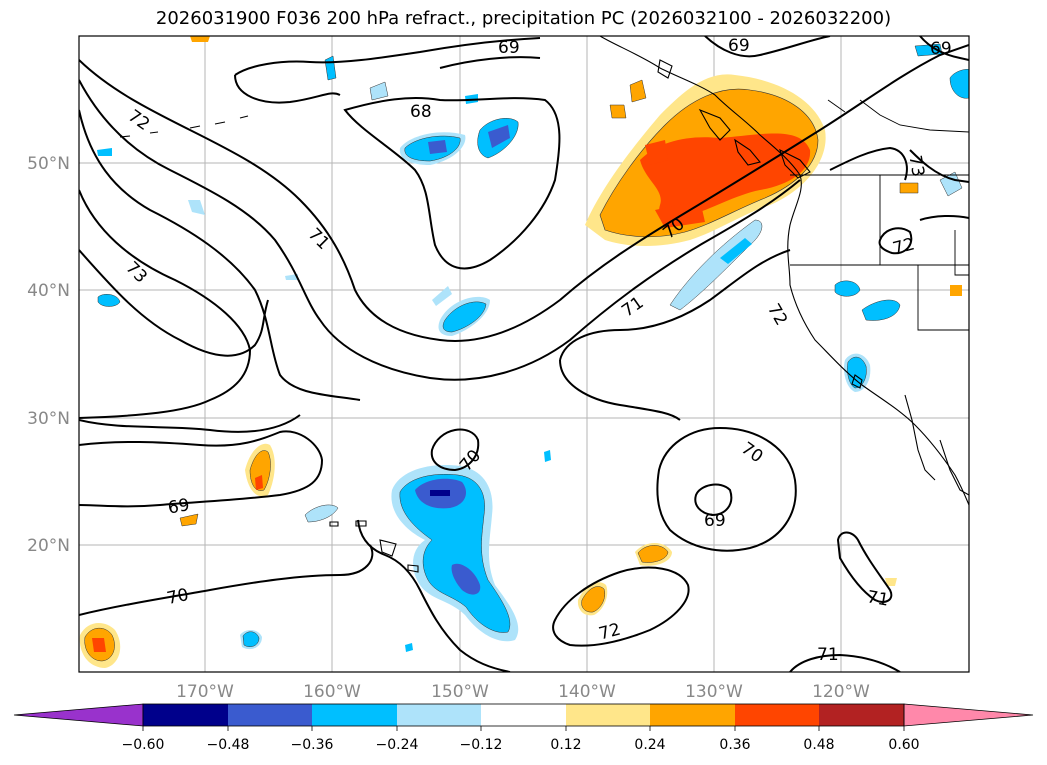  What do you see at coordinates (968, 715) in the screenshot?
I see `colorbar-extend-high` at bounding box center [968, 715].